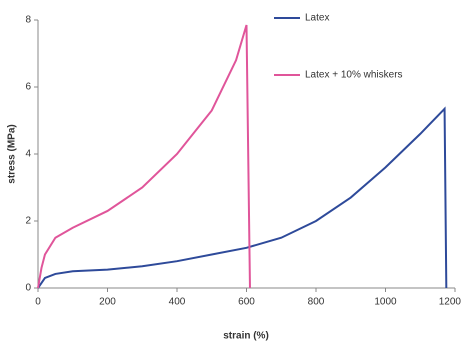 Image resolution: width=462 pixels, height=346 pixels. I want to click on x-tick-label: 800, so click(316, 302).